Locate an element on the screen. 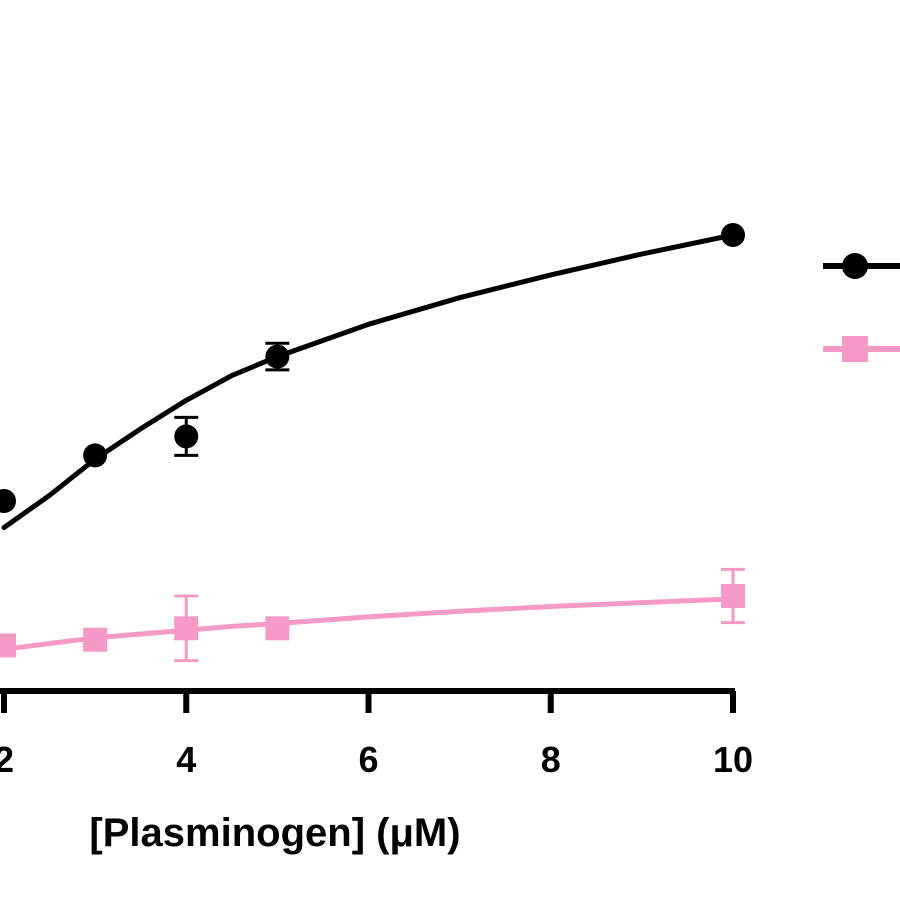  legend is located at coordinates (861, 307).